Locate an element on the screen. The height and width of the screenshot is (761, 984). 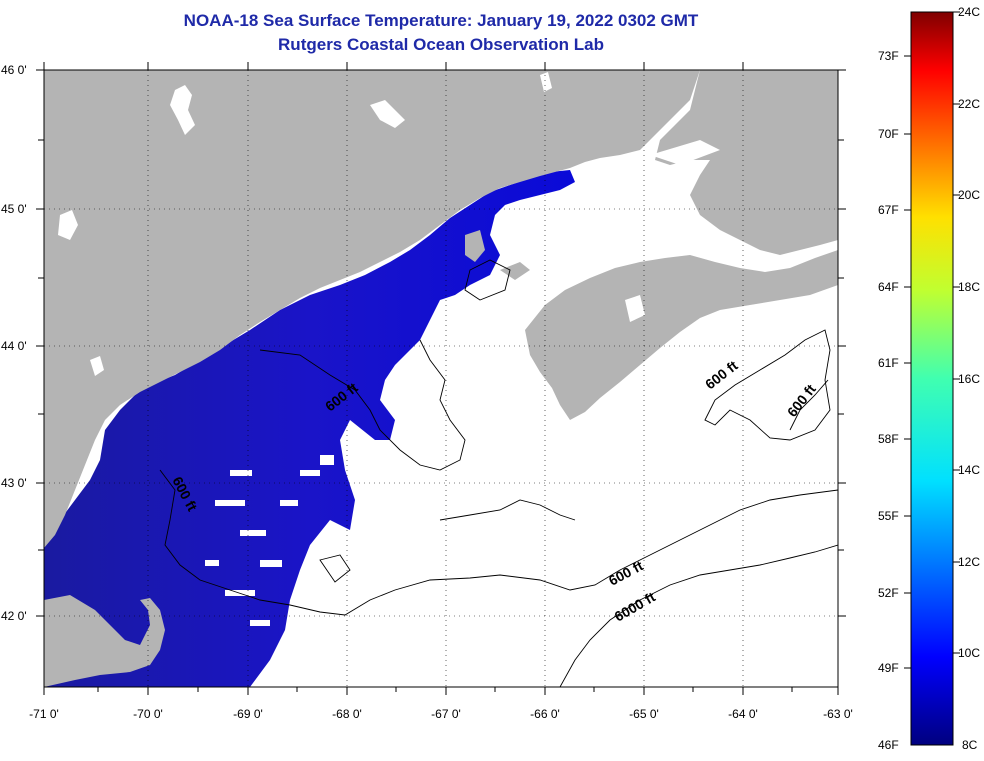
contour-600ft-georges is located at coordinates (507, 510).